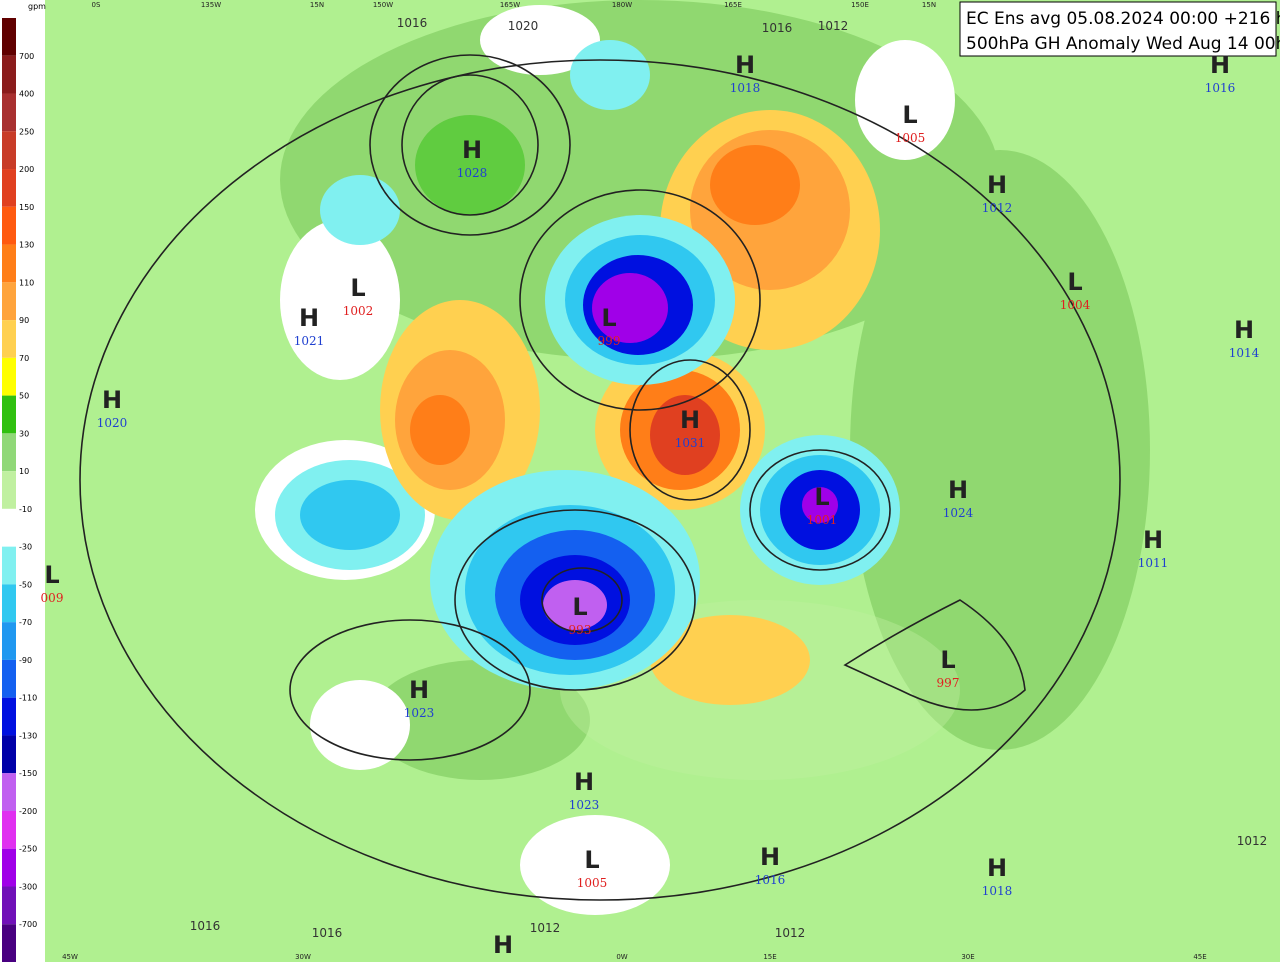 This screenshot has height=962, width=1280. I want to click on title-line-2: 500hPa GH Anomaly Wed Aug 14 00h, so click(1123, 44).